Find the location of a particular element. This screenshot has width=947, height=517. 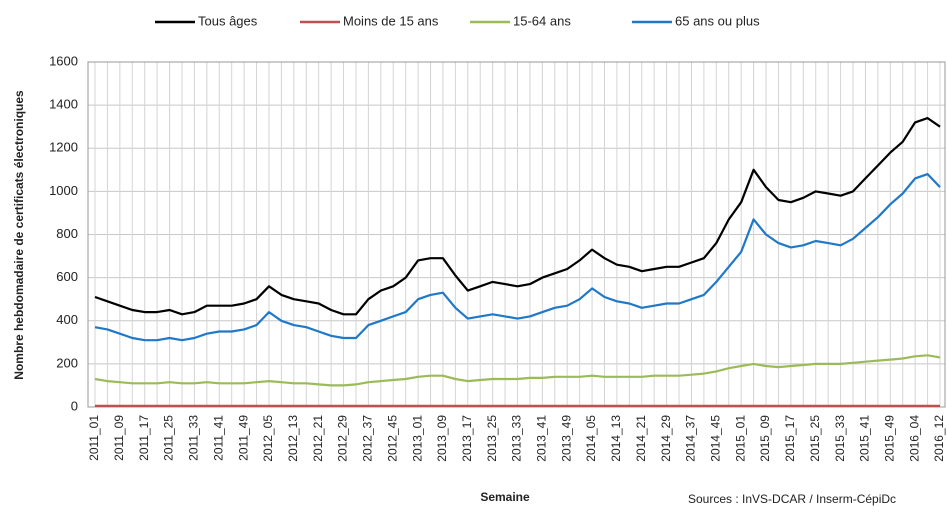

x-tick-label: 2012_37 is located at coordinates (368, 438).